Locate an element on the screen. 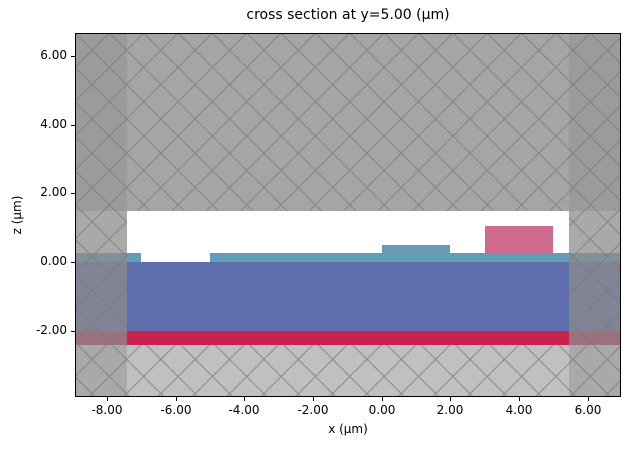 This screenshot has height=450, width=630. x-tick-label: 2.00 is located at coordinates (450, 410).